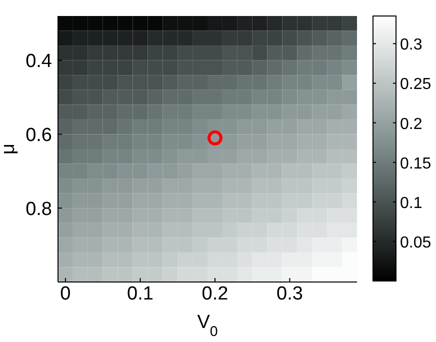 The width and height of the screenshot is (436, 342). Describe the element at coordinates (289, 293) in the screenshot. I see `x-tick-label: 0.3` at that location.